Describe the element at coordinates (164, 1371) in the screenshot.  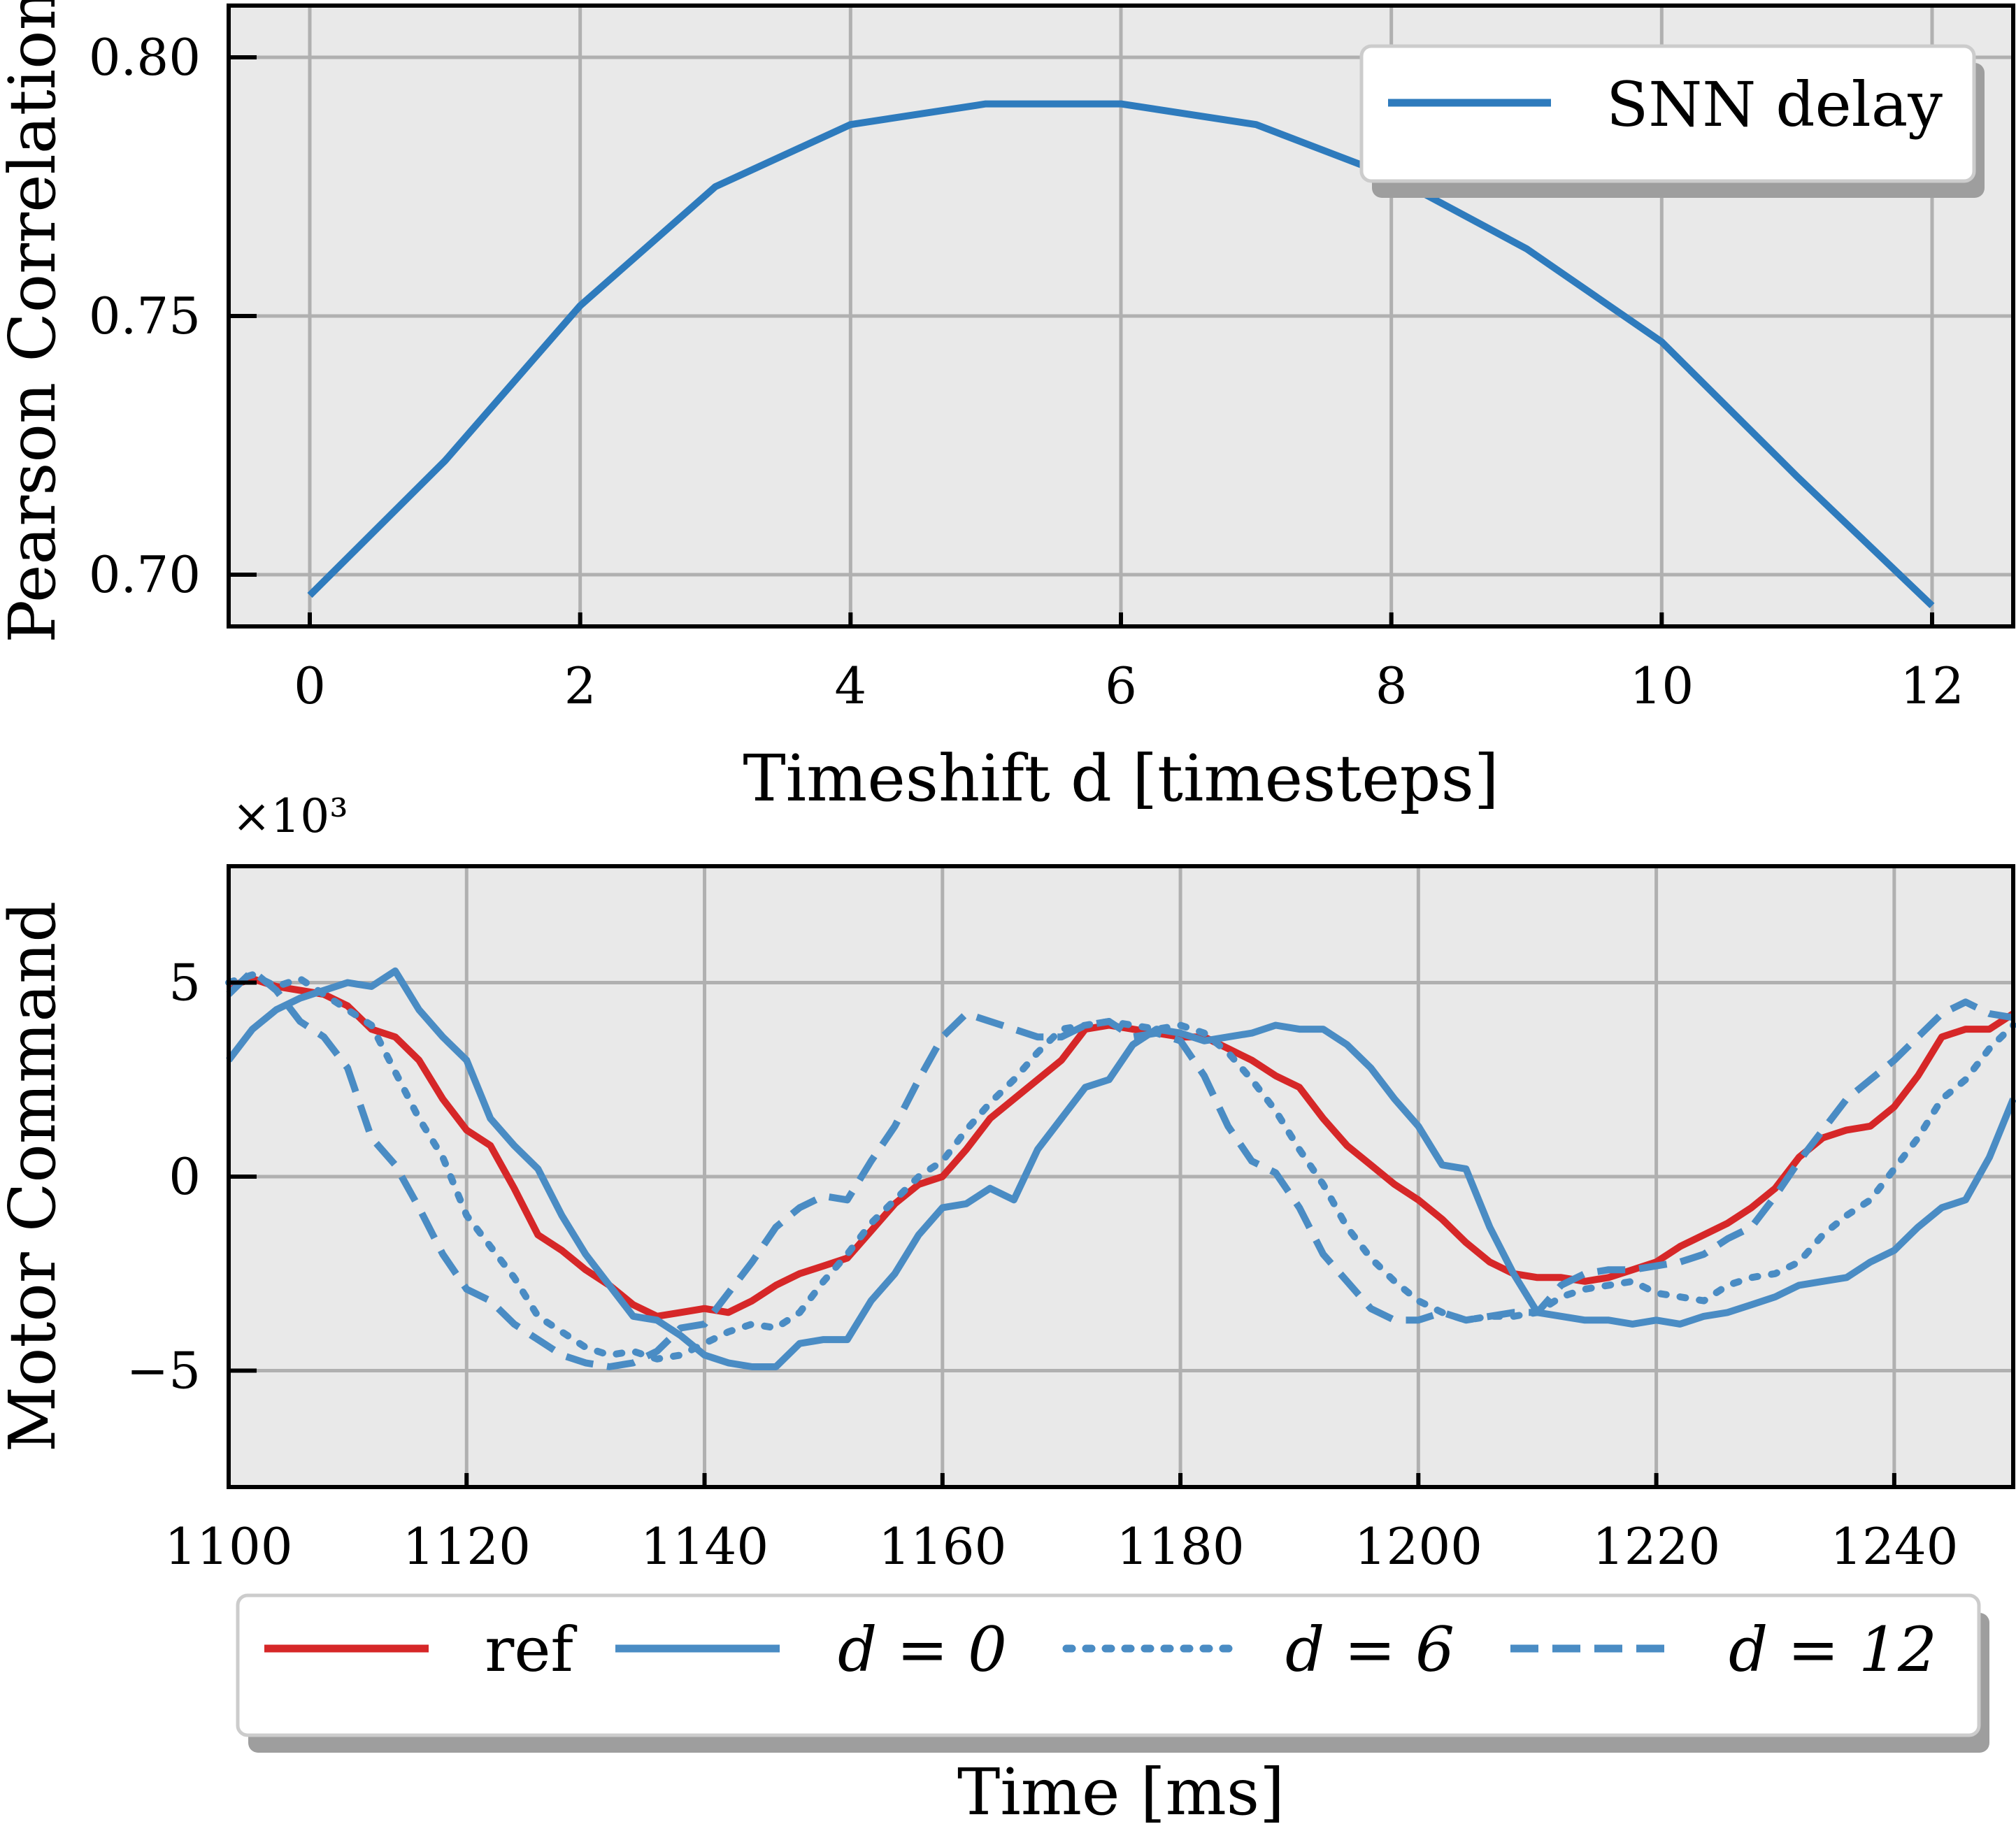
I see `y-tick-label: −5` at that location.